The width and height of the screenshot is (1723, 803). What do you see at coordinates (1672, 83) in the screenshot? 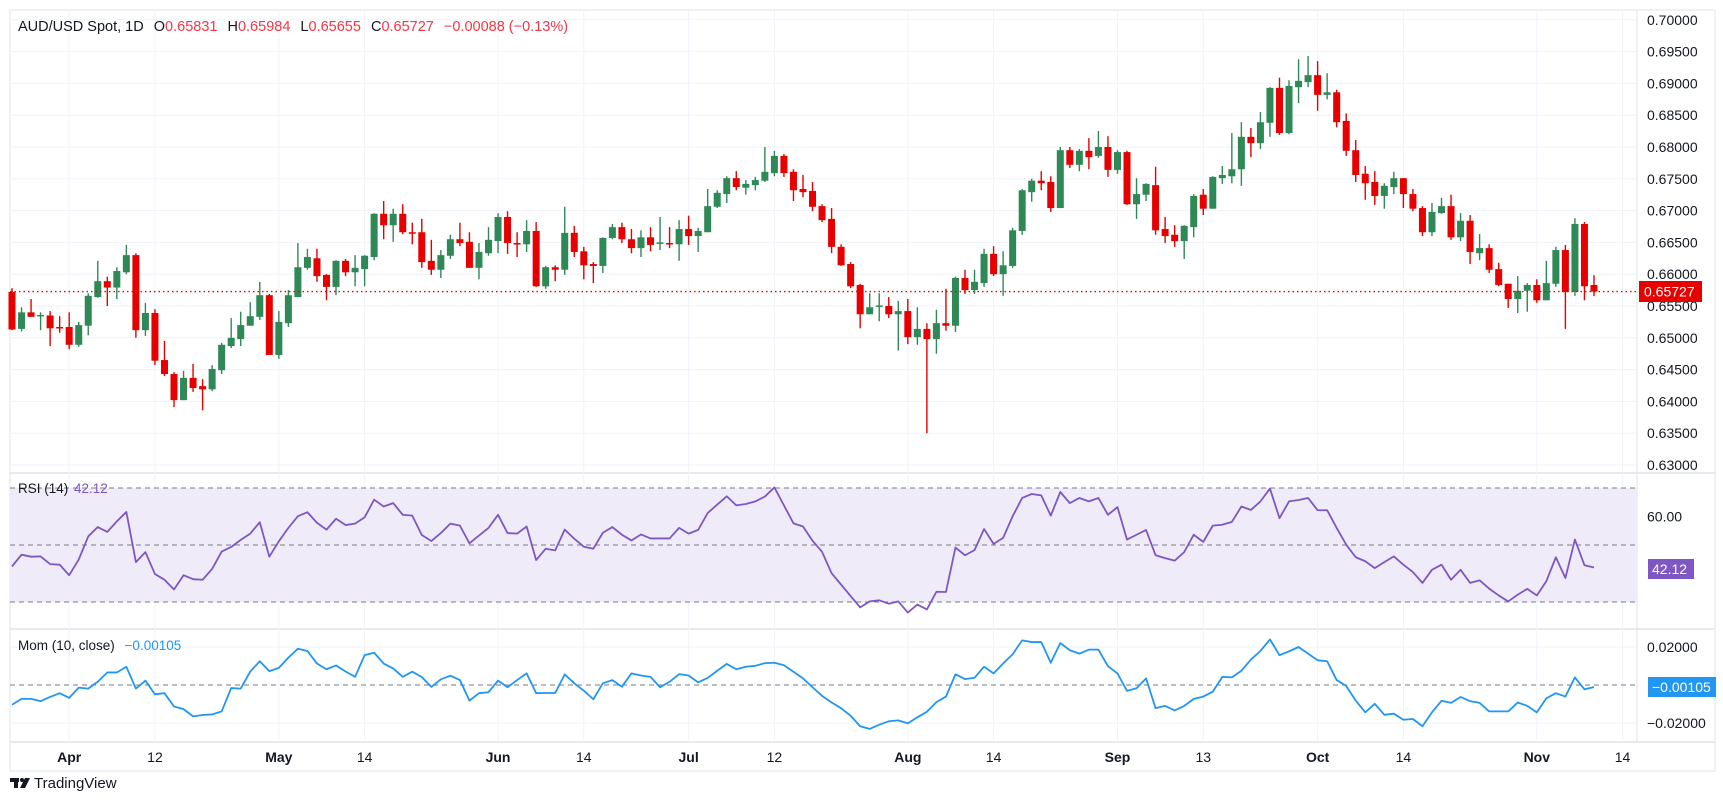
I see `price-tick-label: 0.69000` at bounding box center [1672, 83].